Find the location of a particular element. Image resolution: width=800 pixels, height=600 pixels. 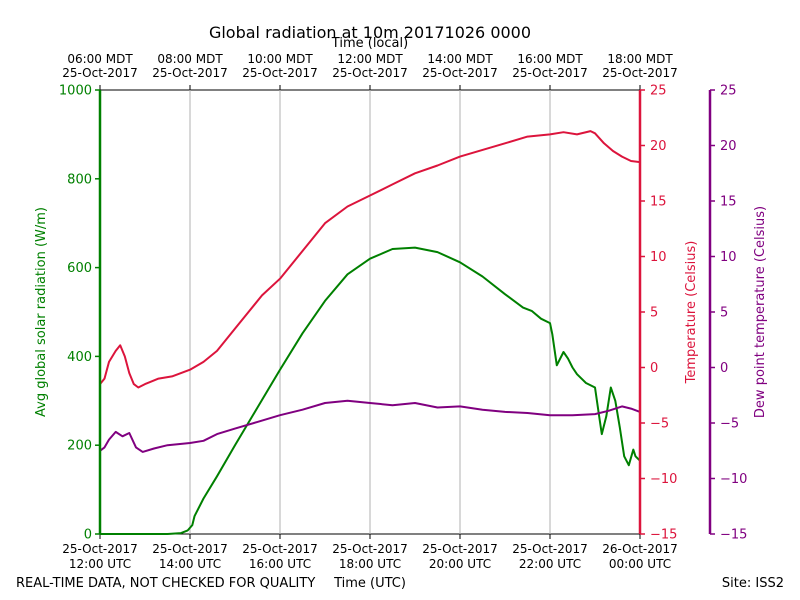

x-tick-time: 00:00 UTC is located at coordinates (640, 564).